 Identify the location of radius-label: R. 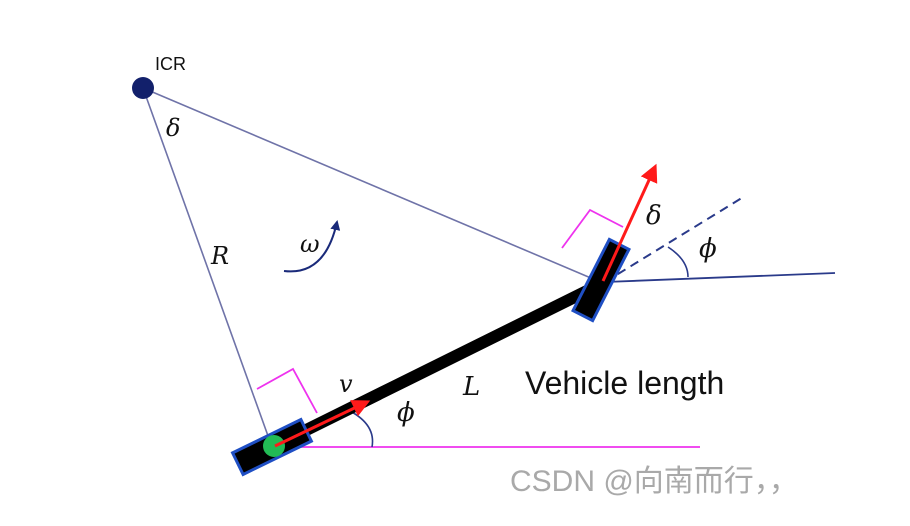
(219, 256).